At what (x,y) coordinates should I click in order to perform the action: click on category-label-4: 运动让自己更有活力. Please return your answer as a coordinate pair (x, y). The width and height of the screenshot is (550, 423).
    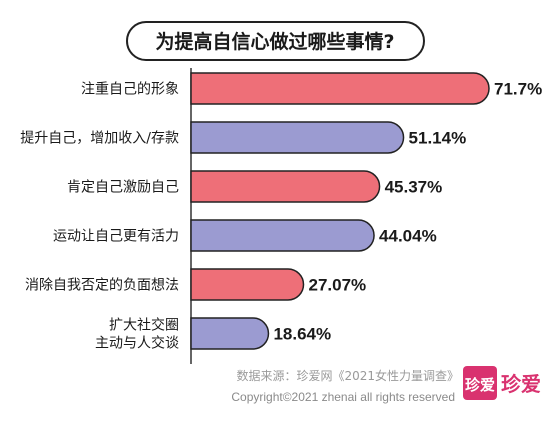
    Looking at the image, I should click on (116, 237).